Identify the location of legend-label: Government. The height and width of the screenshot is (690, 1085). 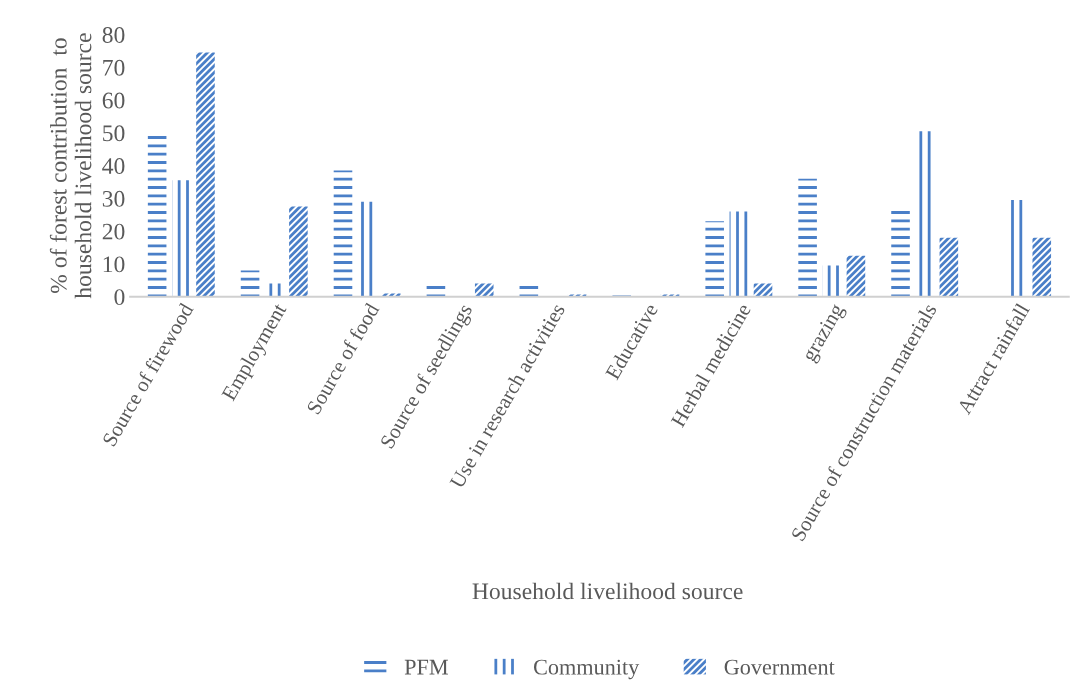
(779, 667).